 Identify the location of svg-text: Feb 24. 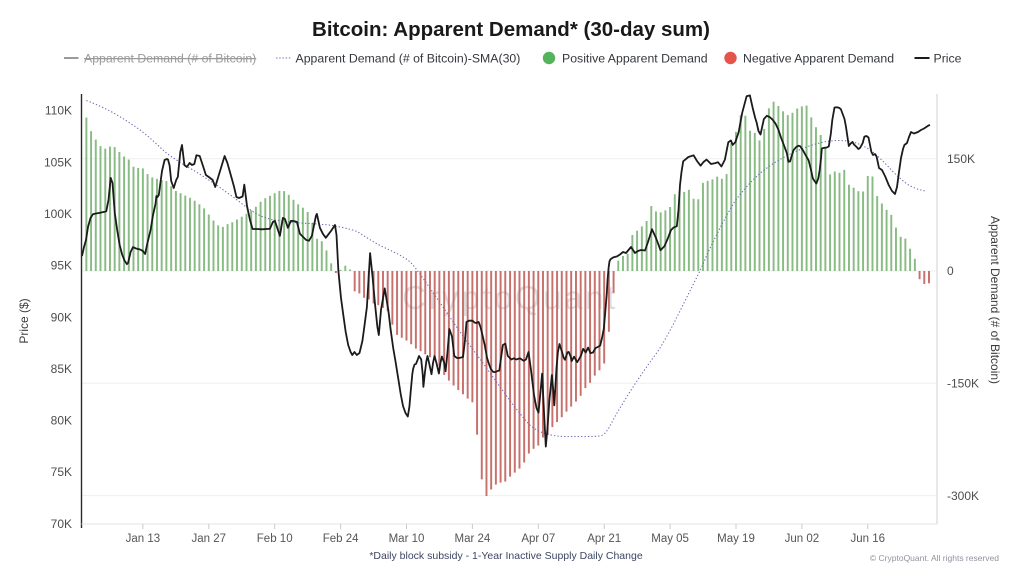
(341, 539).